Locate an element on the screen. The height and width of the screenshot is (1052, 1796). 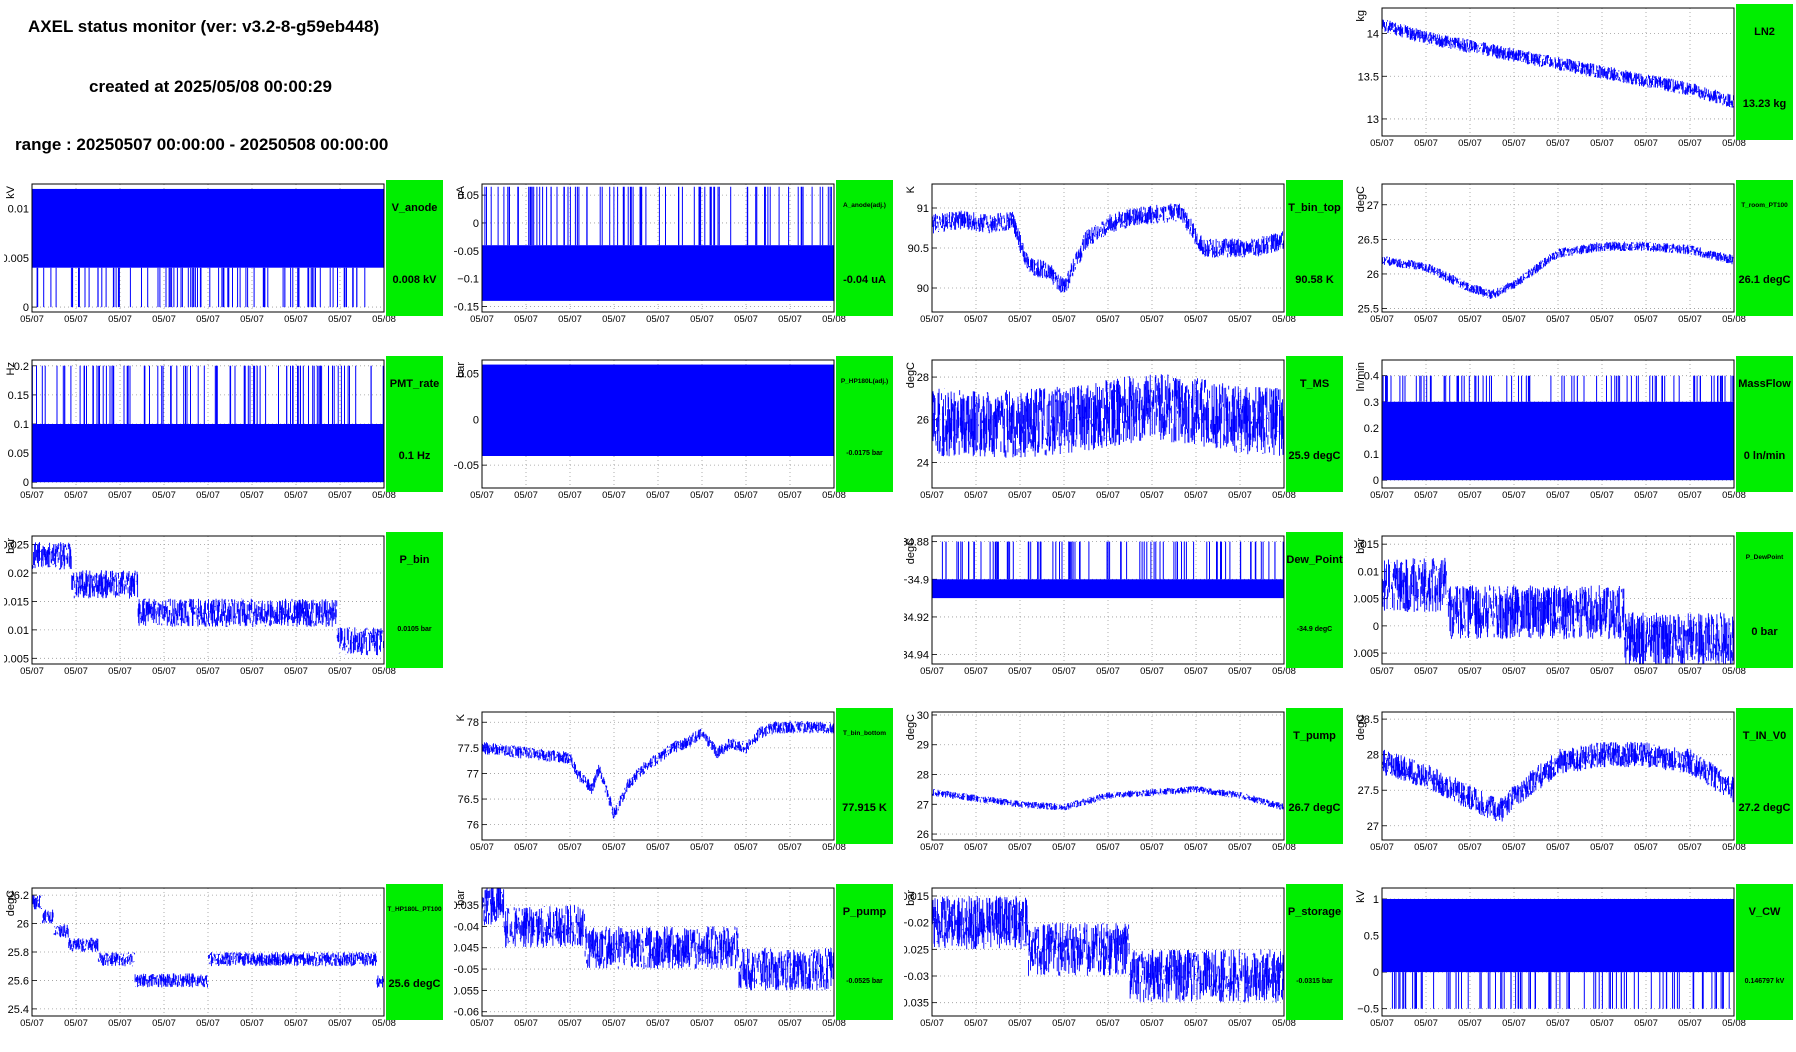
status-value: -0.0525 bar is located at coordinates (864, 981).